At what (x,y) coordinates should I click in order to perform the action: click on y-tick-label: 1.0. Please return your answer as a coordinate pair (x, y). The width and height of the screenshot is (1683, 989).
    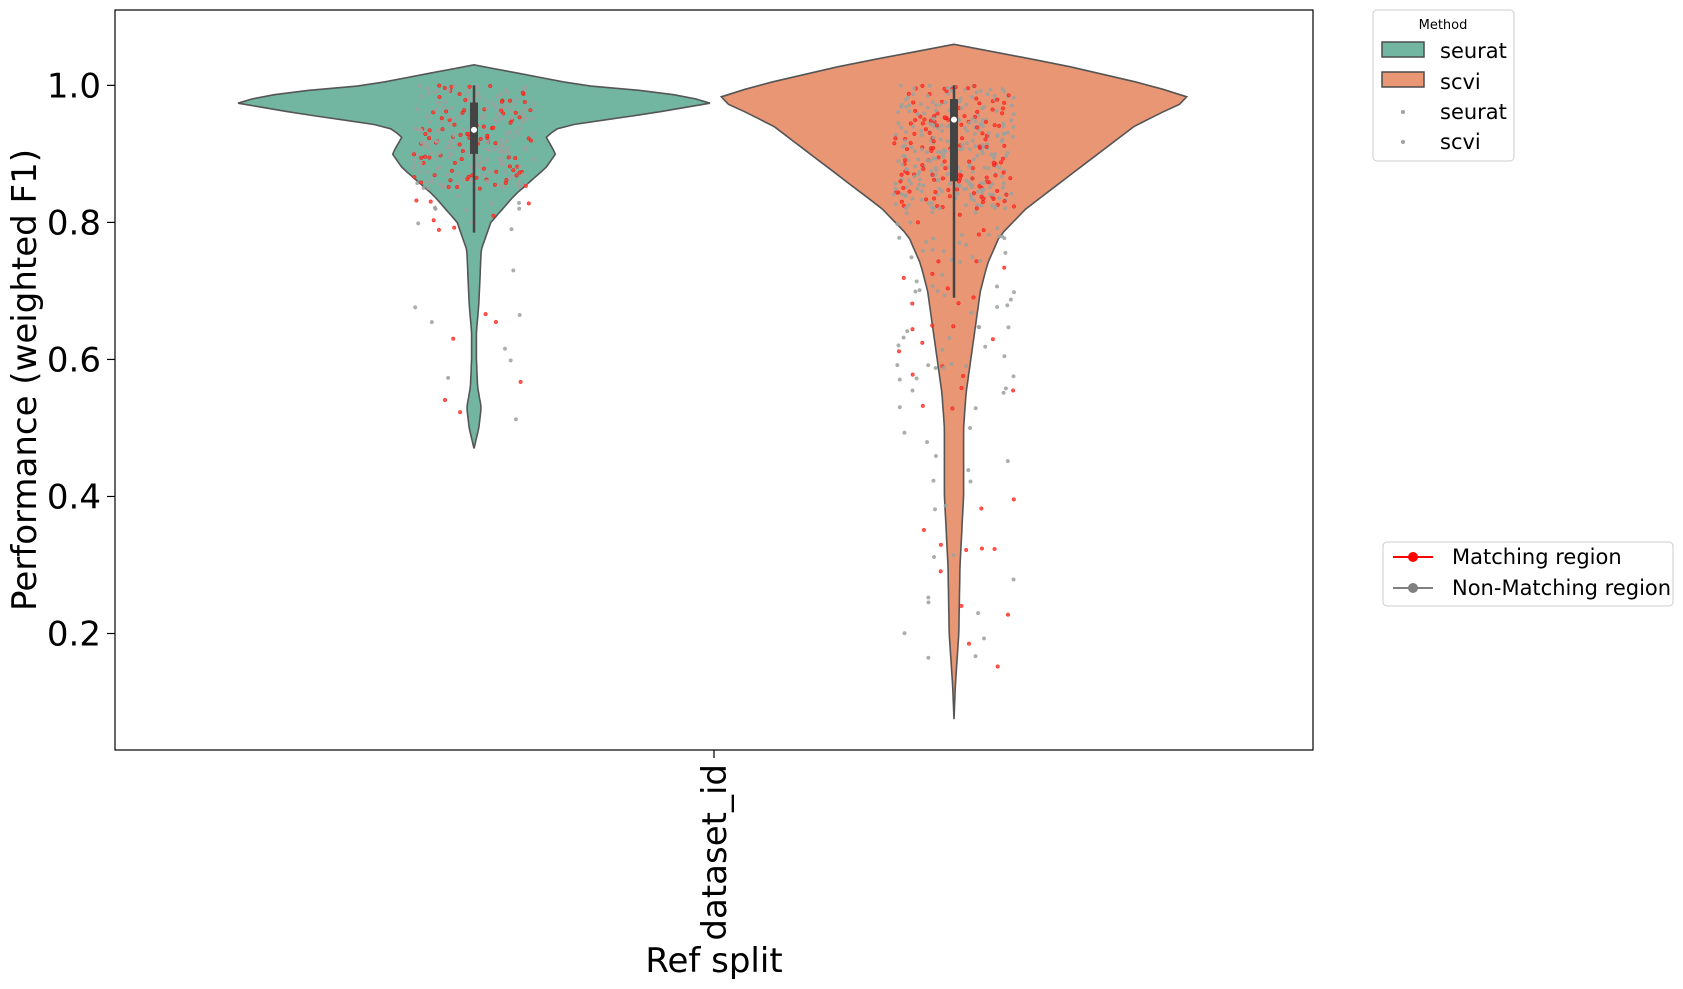
    Looking at the image, I should click on (74, 86).